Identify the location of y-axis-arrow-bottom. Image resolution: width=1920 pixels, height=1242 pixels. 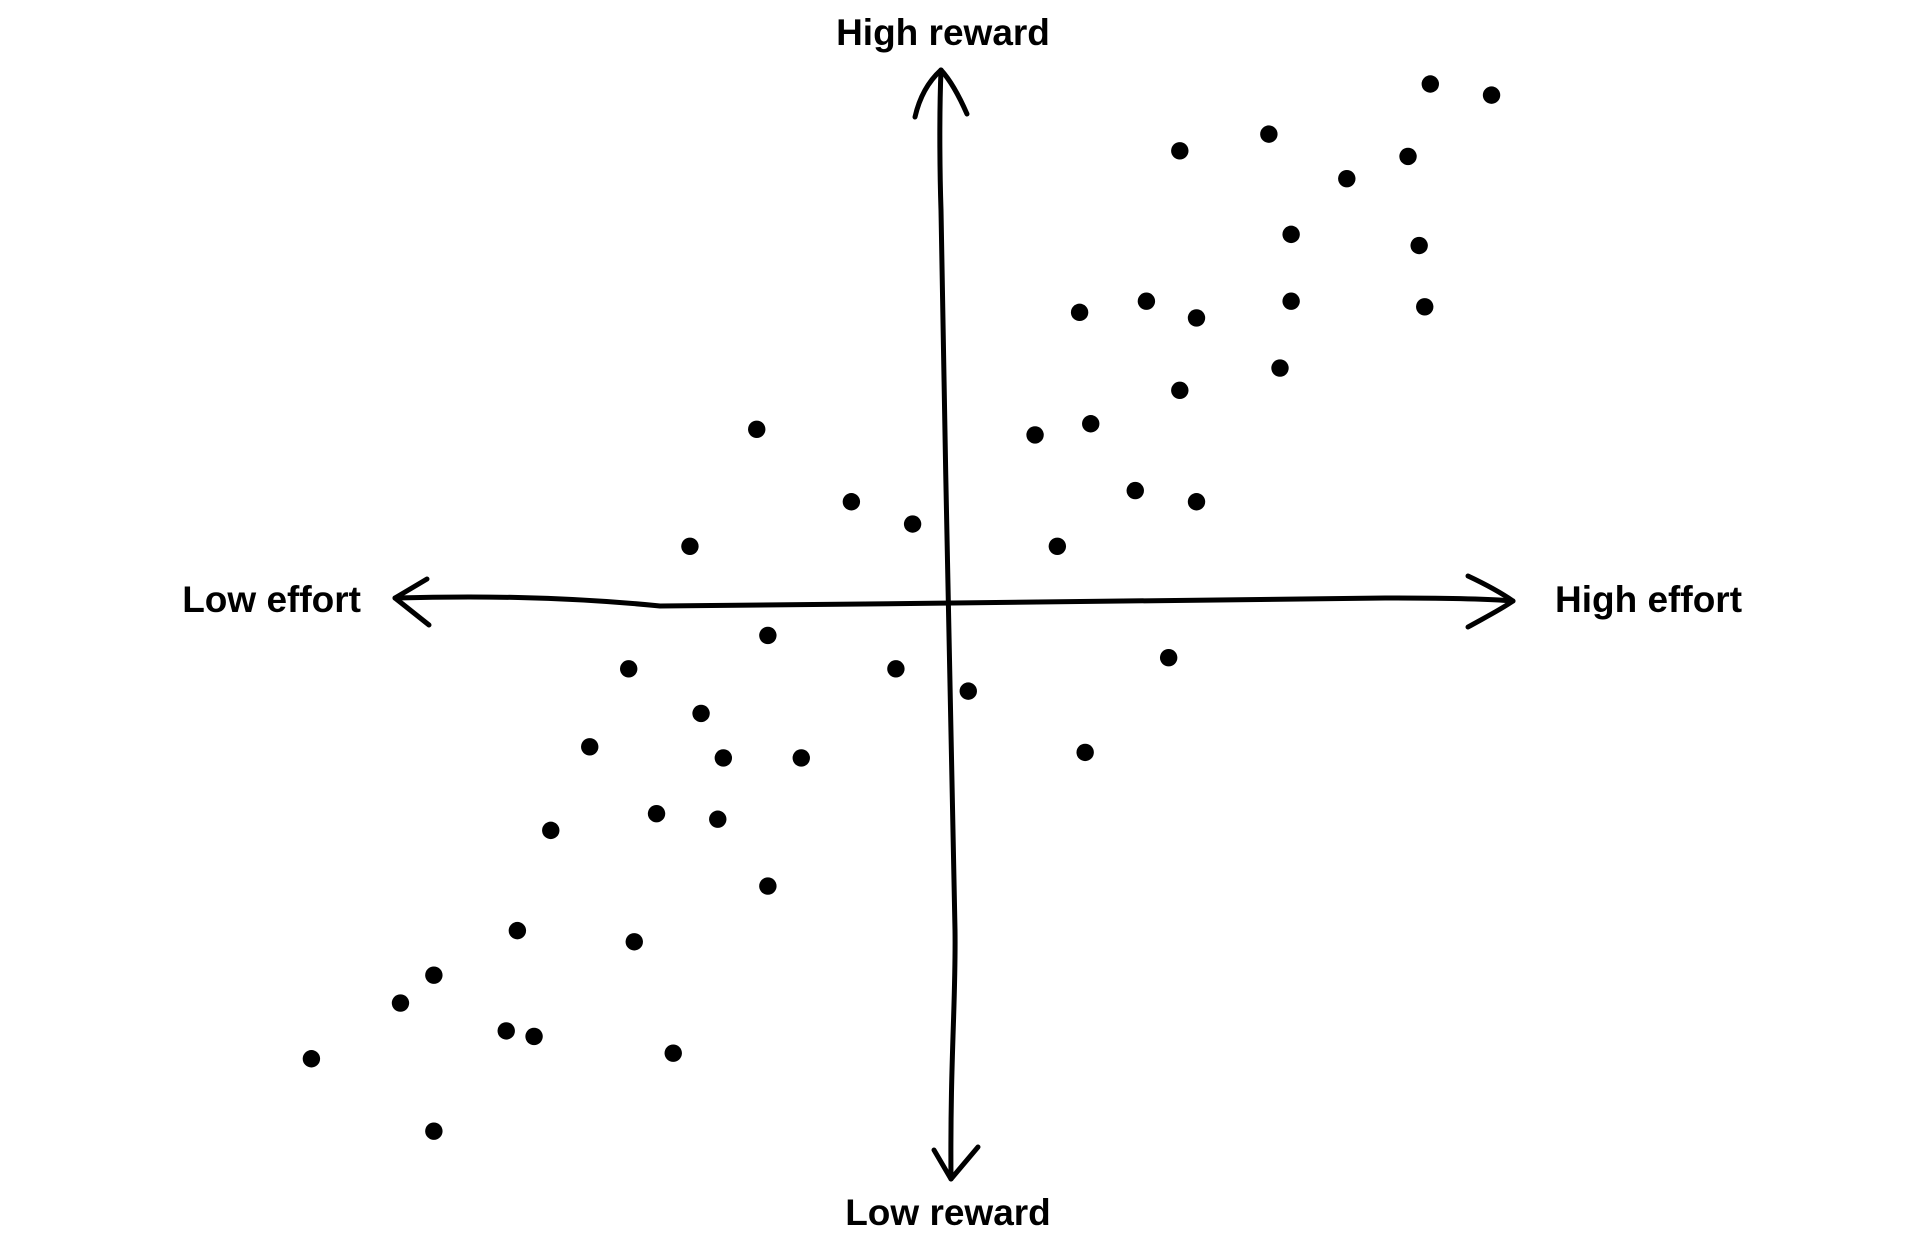
(956, 1163).